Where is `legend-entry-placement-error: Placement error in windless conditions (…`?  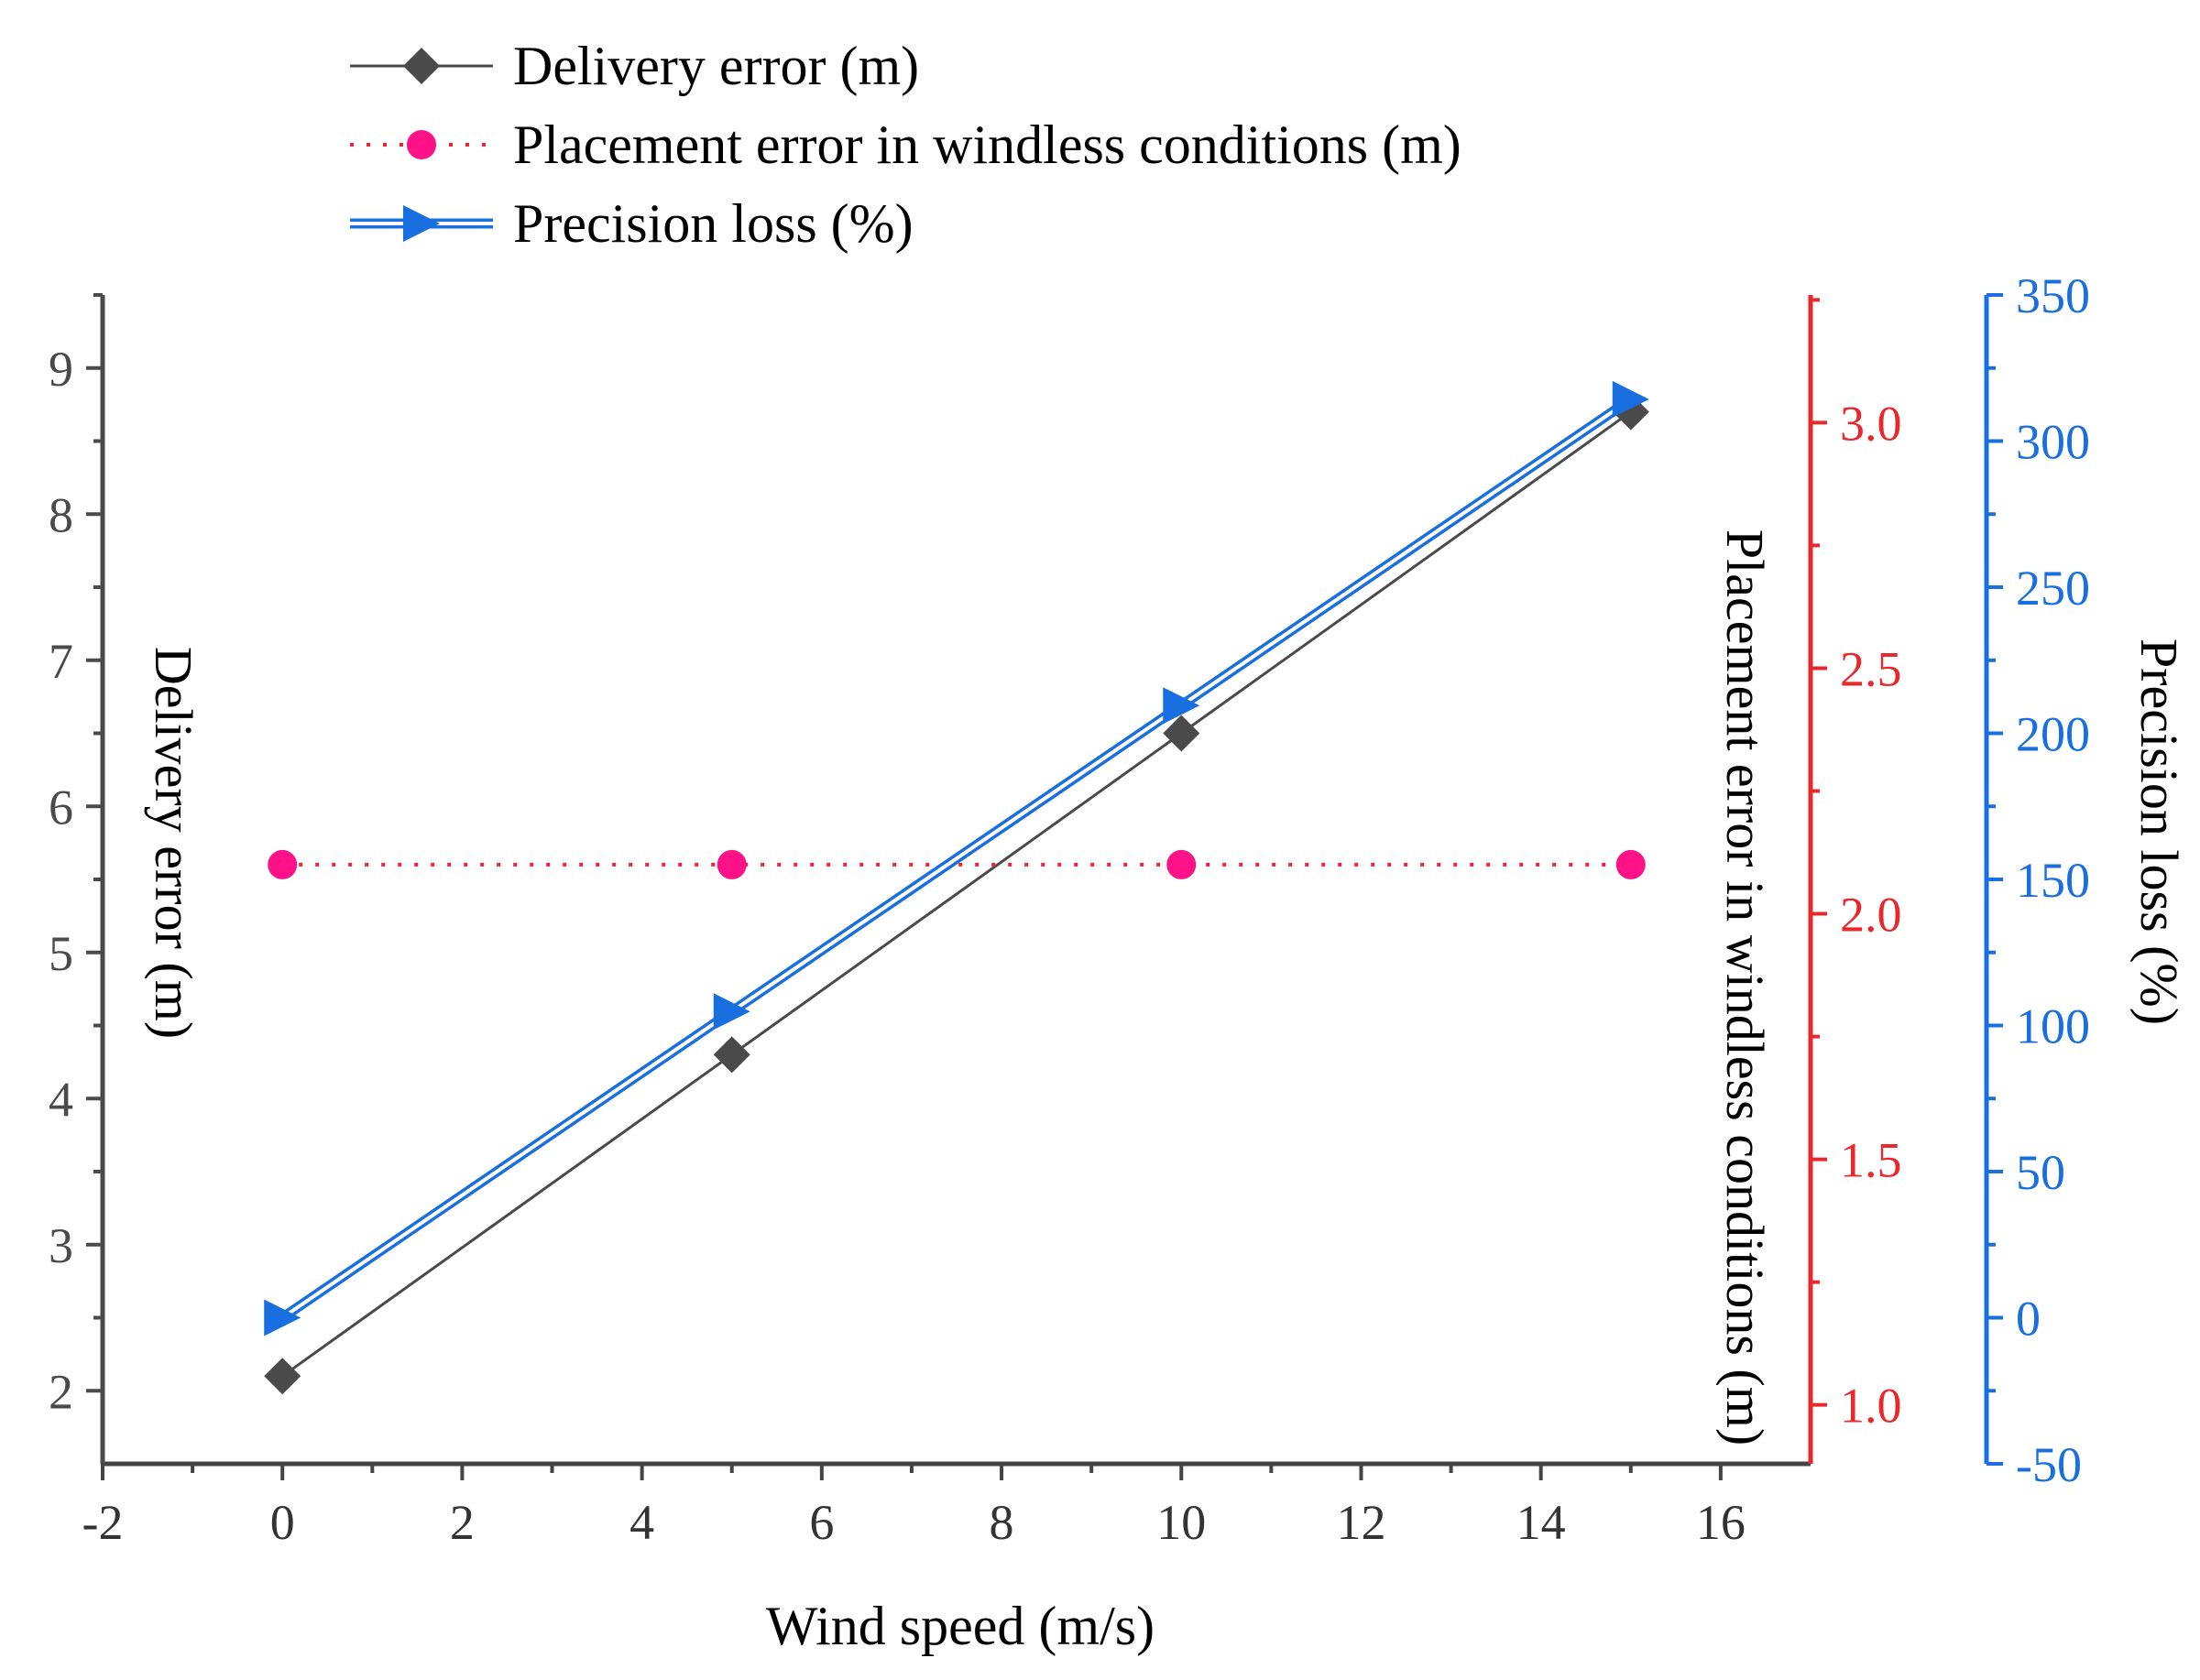 legend-entry-placement-error: Placement error in windless conditions (… is located at coordinates (905, 145).